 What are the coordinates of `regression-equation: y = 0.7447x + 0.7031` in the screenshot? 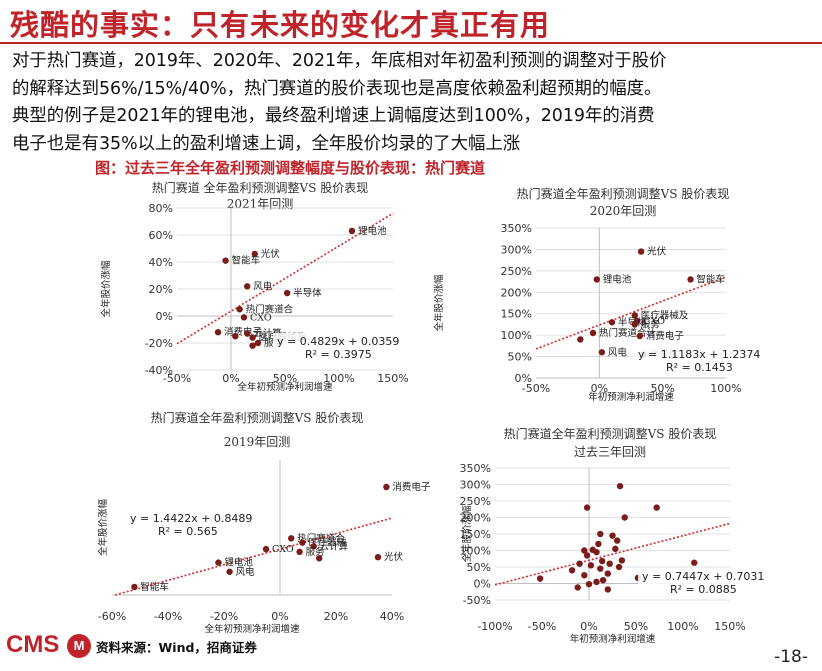 It's located at (703, 576).